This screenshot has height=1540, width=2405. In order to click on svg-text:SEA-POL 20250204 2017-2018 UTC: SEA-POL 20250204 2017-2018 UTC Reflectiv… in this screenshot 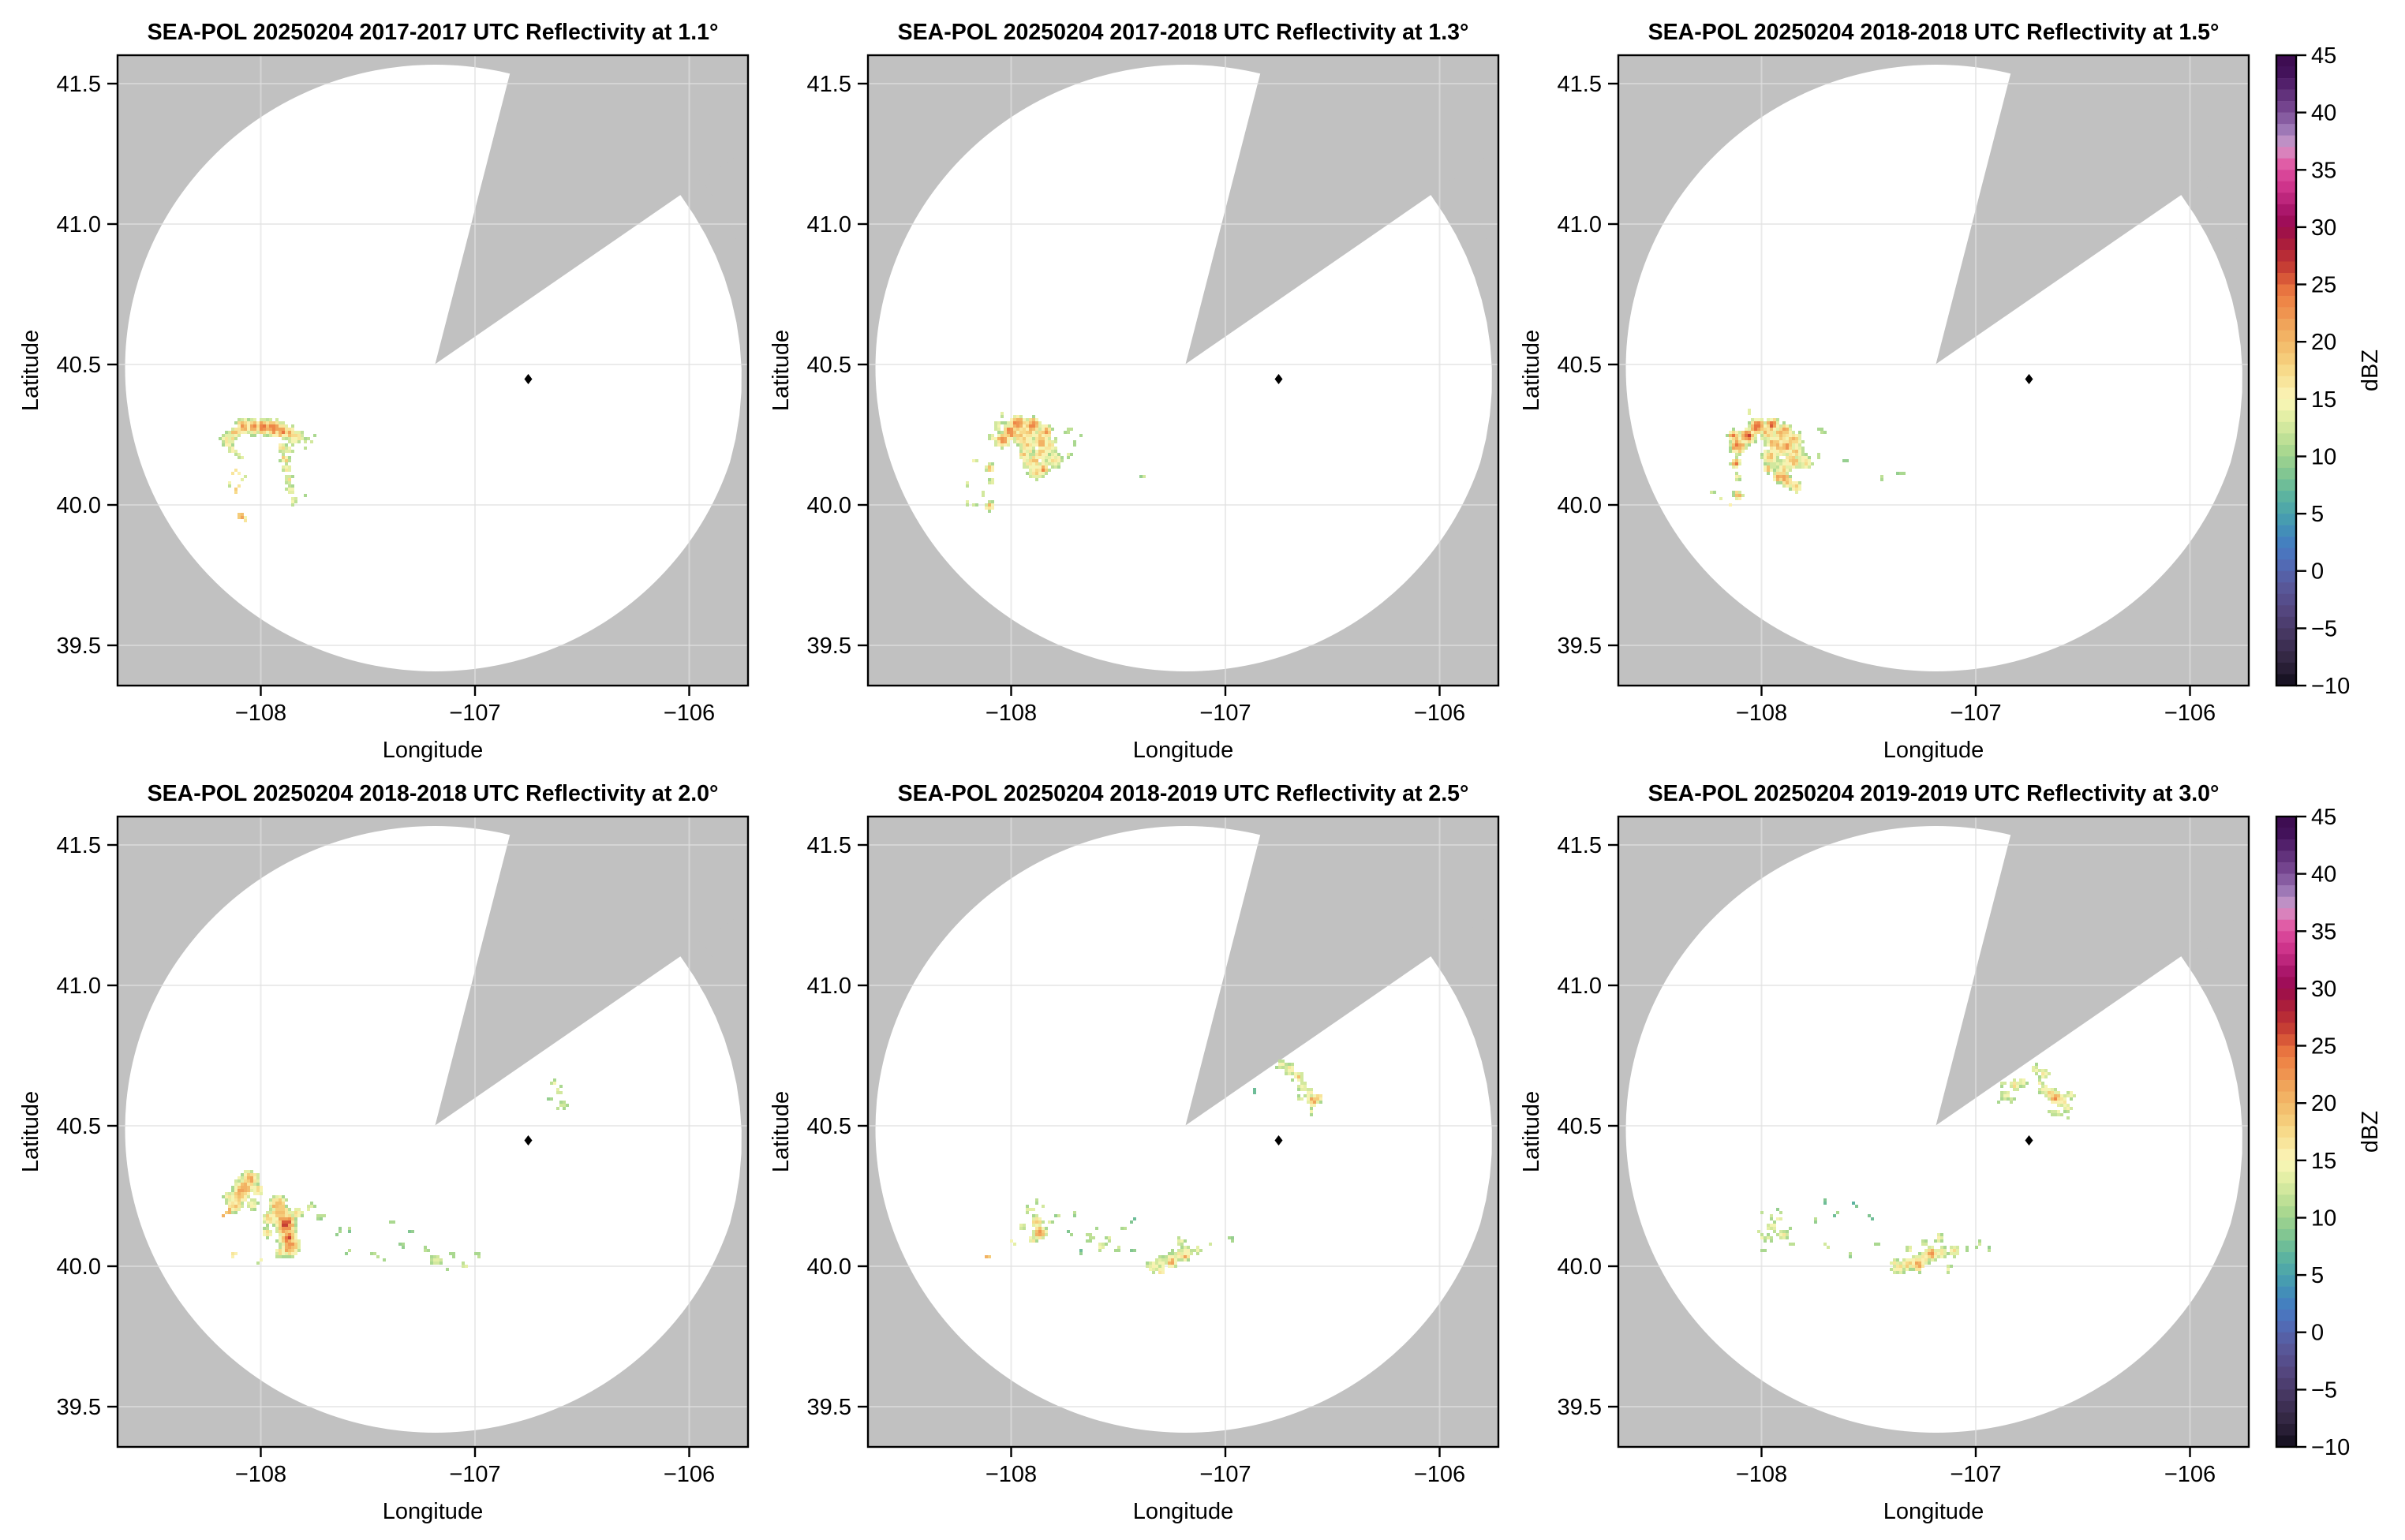, I will do `click(1183, 32)`.